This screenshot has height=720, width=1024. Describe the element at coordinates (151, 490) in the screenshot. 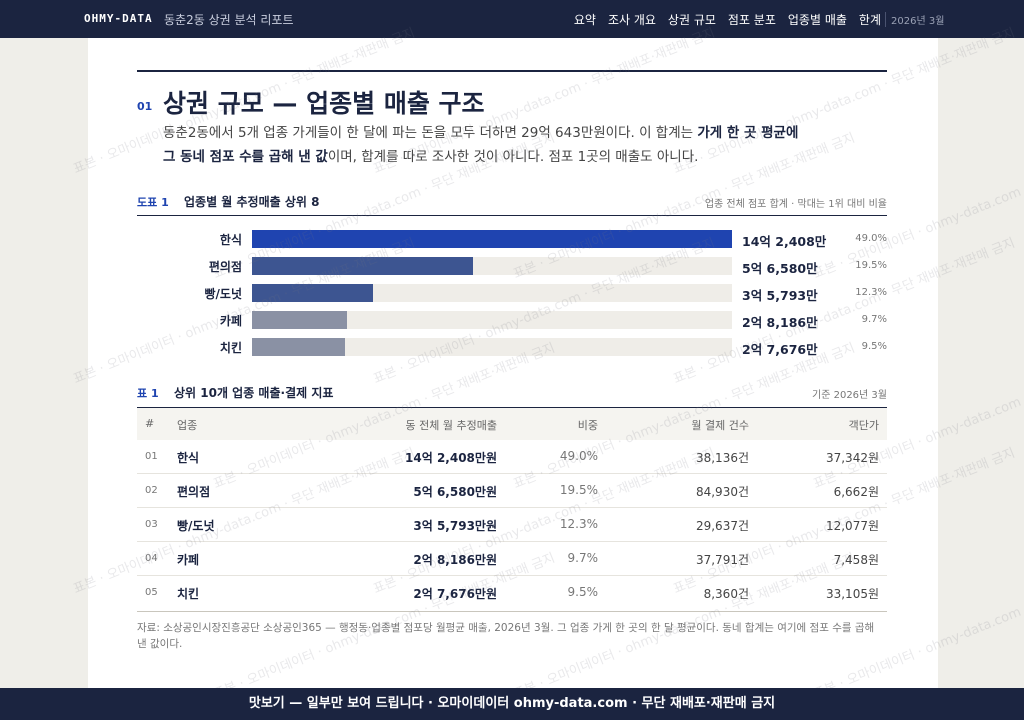

I see `table-cell: 02` at that location.